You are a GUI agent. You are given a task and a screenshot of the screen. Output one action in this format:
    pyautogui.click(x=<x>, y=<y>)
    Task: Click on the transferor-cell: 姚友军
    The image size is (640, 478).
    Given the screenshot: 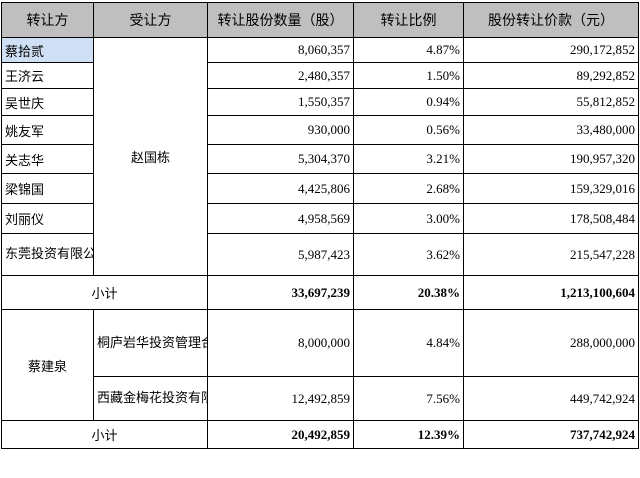 What is the action you would take?
    pyautogui.click(x=47, y=130)
    